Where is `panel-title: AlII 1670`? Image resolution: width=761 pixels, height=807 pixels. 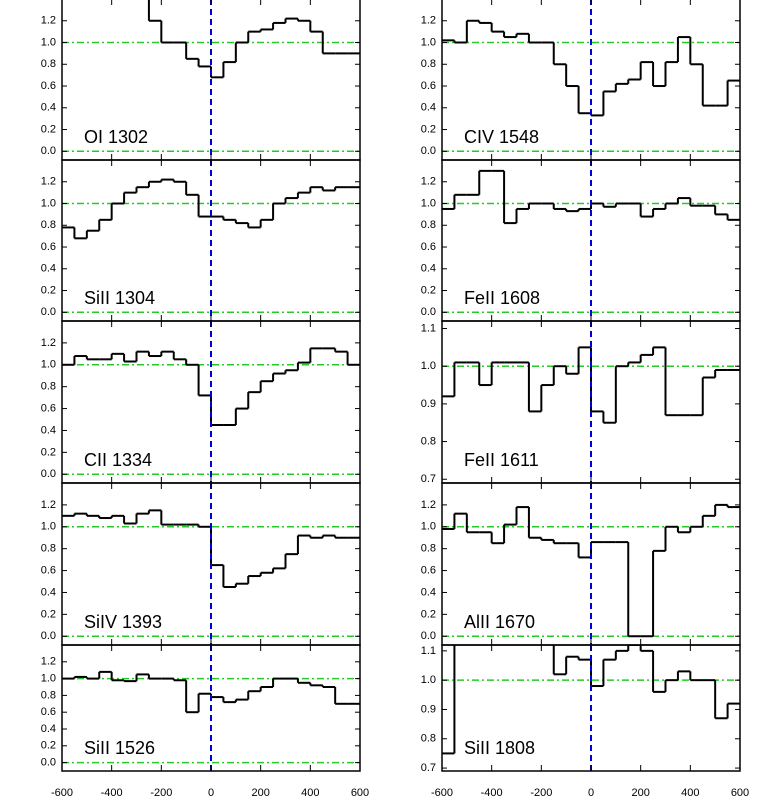 panel-title: AlII 1670 is located at coordinates (499, 622).